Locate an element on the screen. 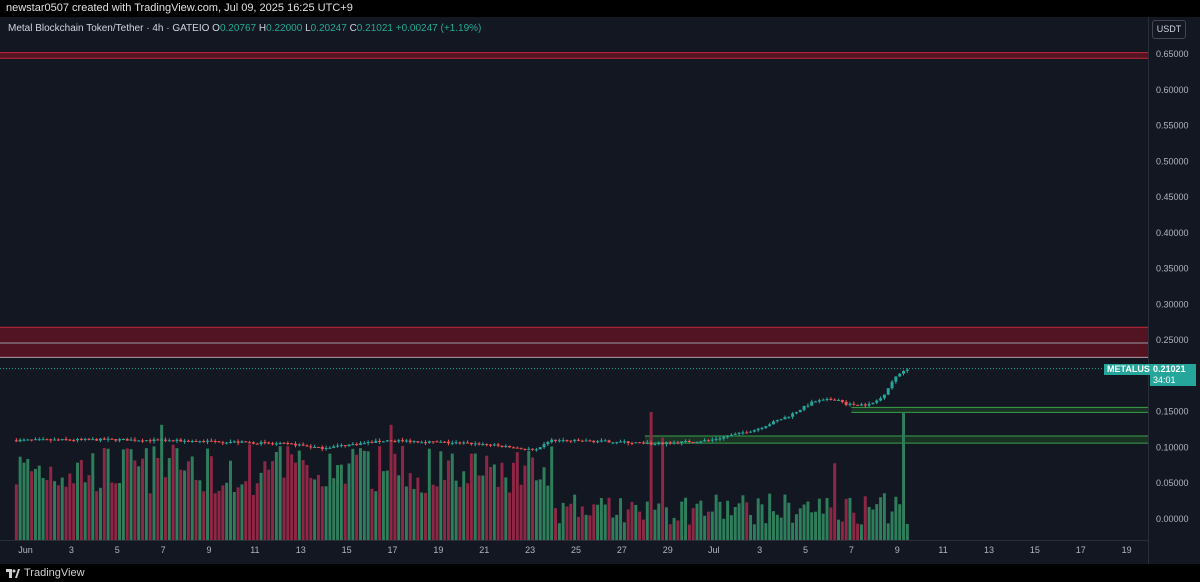  price-axis-tick: 0.35000 is located at coordinates (1172, 269).